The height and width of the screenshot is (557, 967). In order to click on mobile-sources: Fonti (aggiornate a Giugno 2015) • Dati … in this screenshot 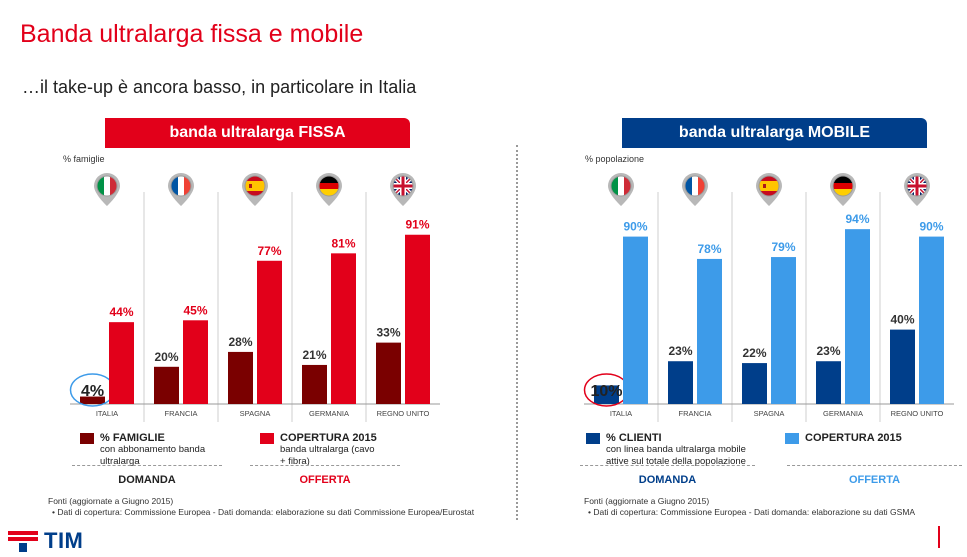, I will do `click(774, 507)`.